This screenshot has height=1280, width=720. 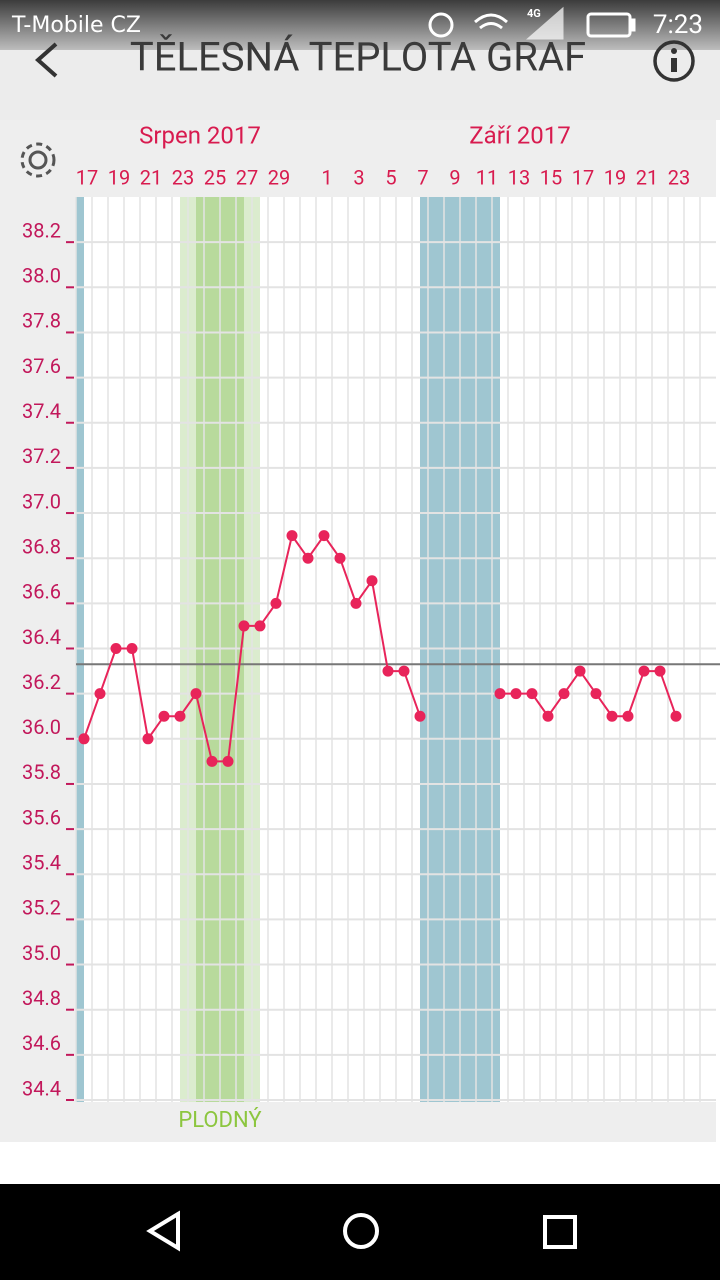 What do you see at coordinates (41, 682) in the screenshot?
I see `y-tick-label: 36.2` at bounding box center [41, 682].